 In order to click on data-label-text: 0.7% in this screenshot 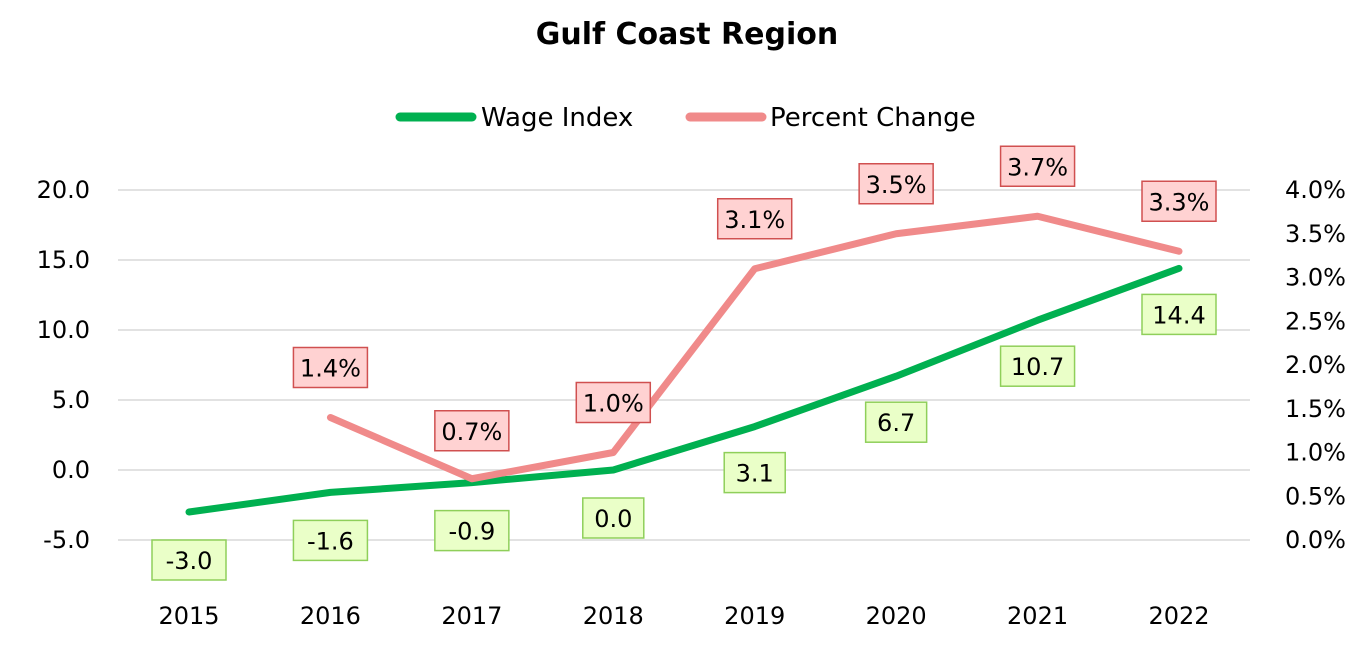, I will do `click(471, 432)`.